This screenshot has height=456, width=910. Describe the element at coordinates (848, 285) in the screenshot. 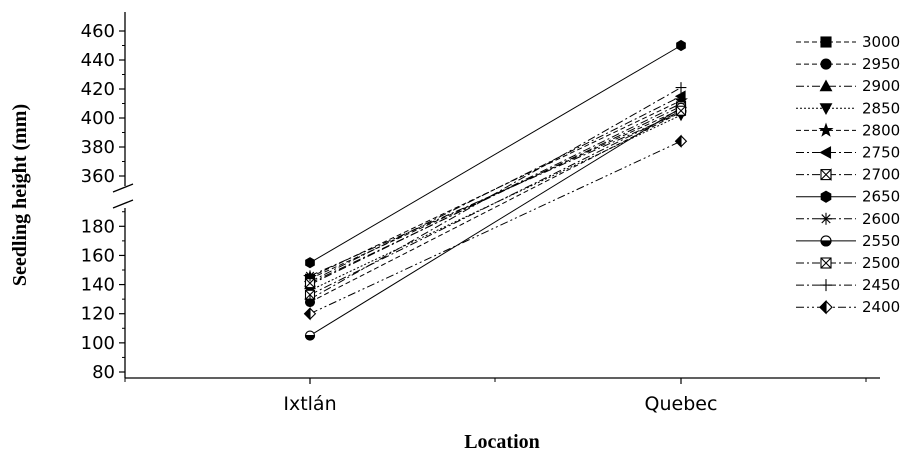

I see `legend-item-2450: 2450` at that location.